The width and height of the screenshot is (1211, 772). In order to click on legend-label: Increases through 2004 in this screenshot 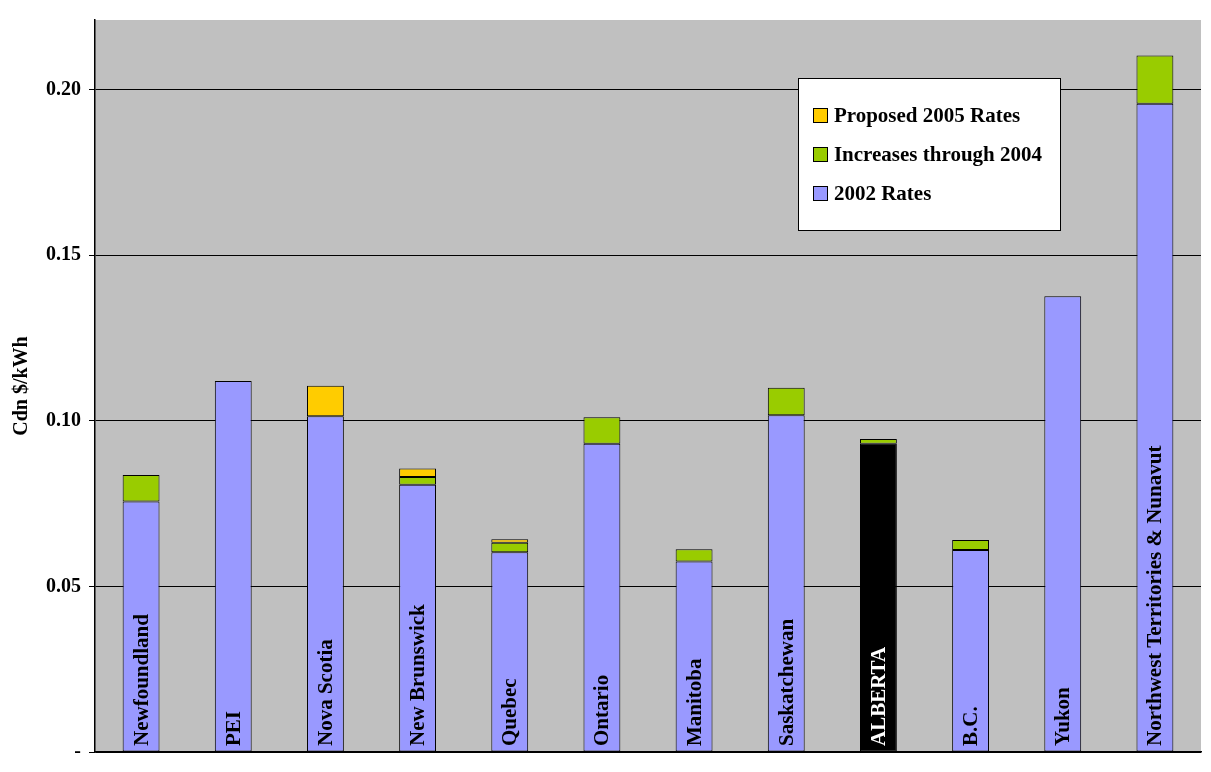, I will do `click(937, 154)`.